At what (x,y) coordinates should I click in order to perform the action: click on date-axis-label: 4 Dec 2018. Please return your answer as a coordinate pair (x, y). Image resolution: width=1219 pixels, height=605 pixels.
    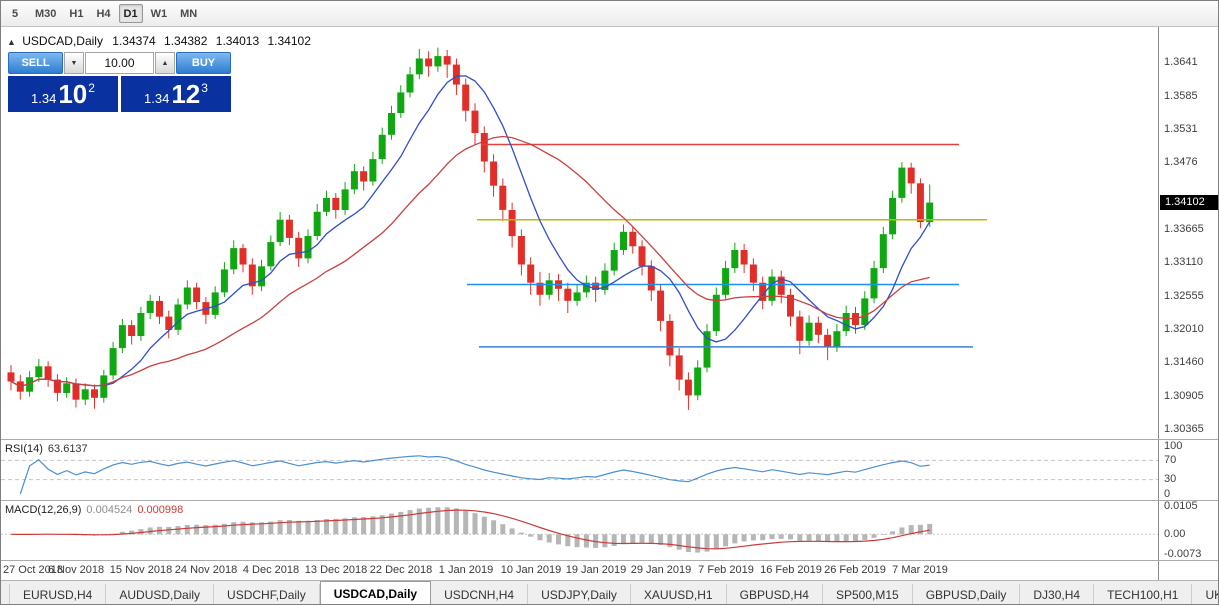
    Looking at the image, I should click on (271, 570).